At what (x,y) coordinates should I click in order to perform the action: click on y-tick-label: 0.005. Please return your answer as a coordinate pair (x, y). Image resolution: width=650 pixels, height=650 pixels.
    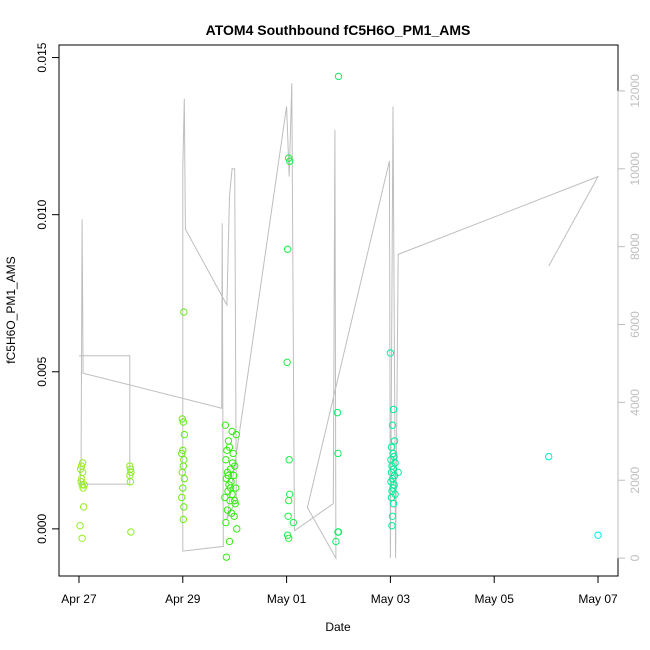
    Looking at the image, I should click on (42, 371).